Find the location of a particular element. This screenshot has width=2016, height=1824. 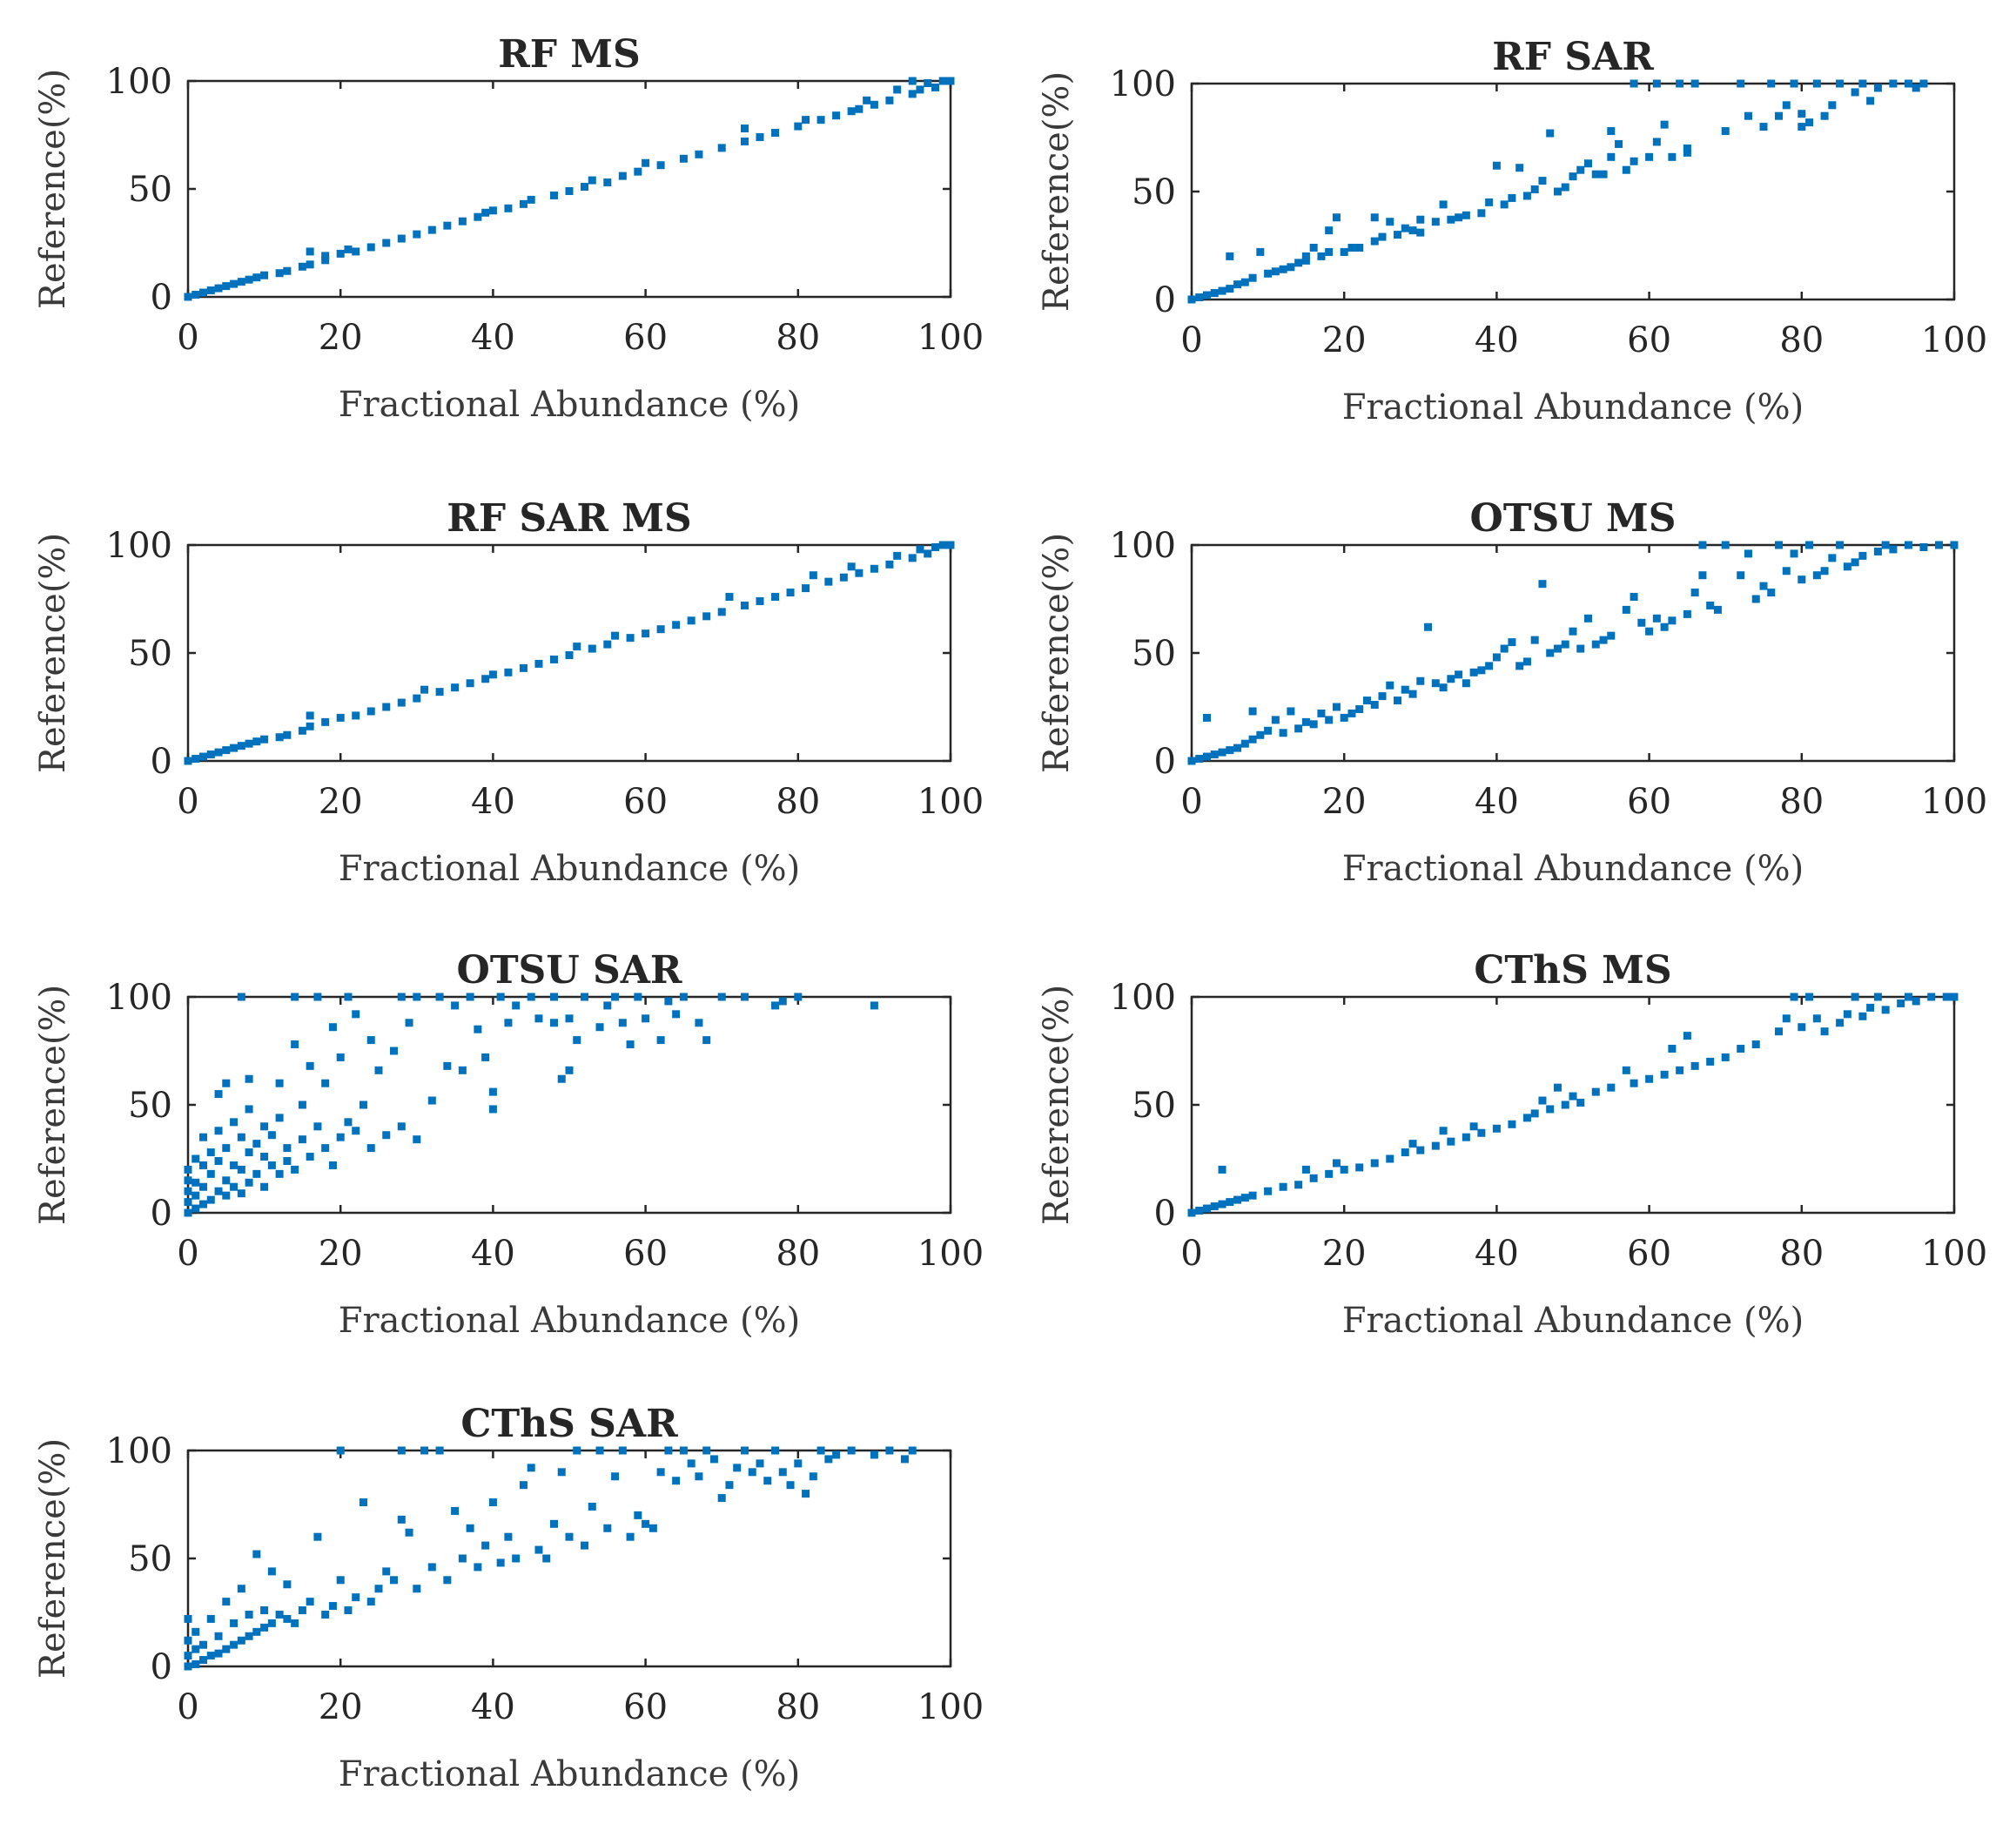

x-tick-label: 20 is located at coordinates (341, 1707).